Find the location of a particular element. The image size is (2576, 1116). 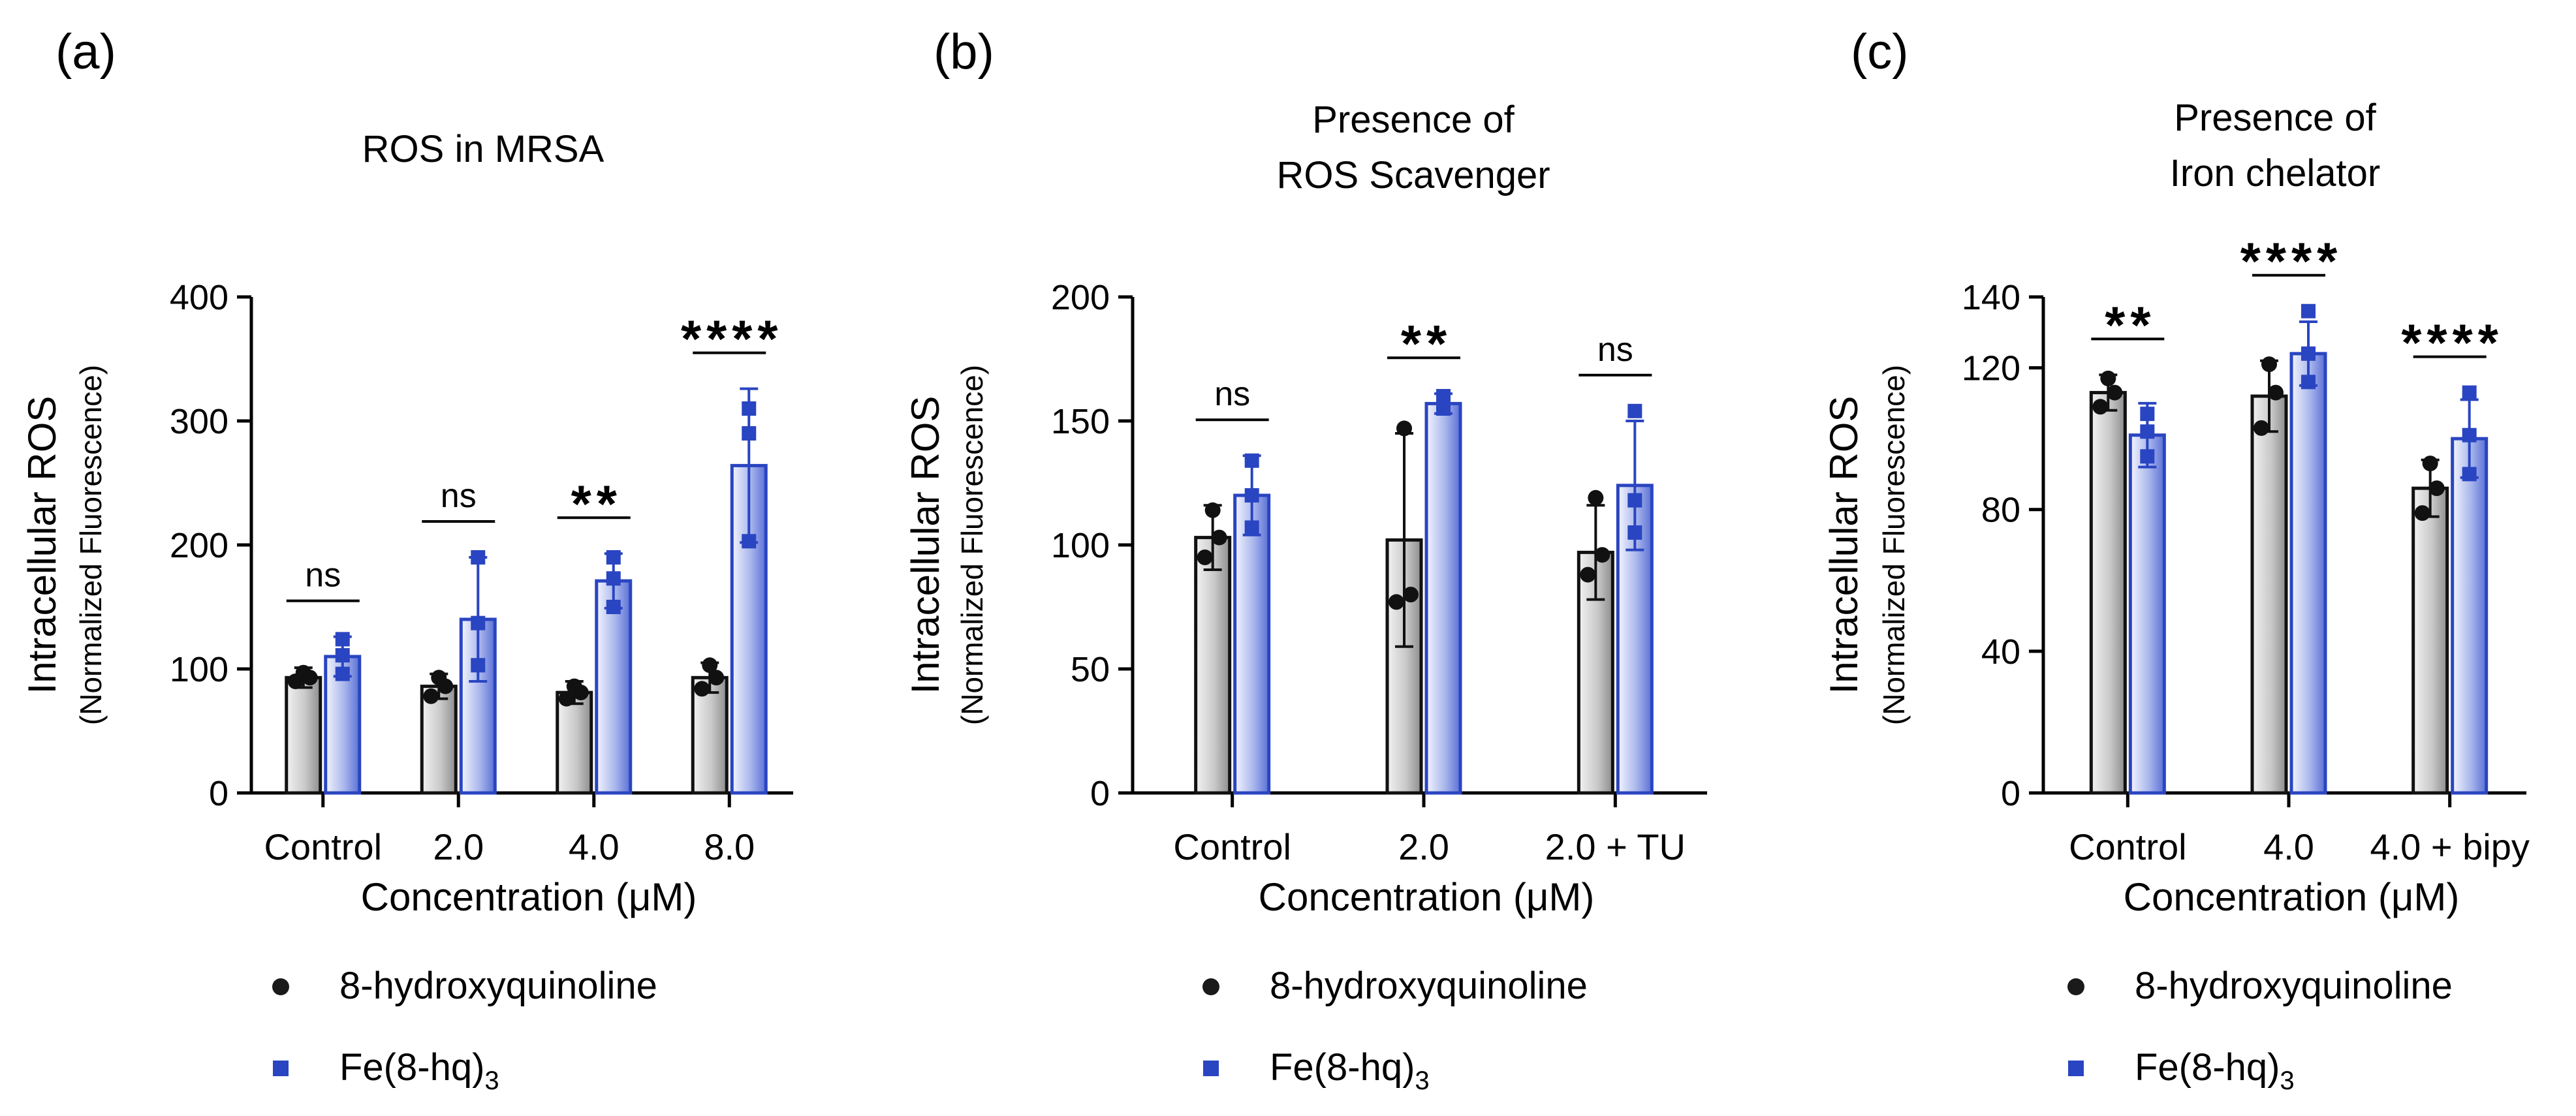

y-tick-label: 400 is located at coordinates (199, 297).